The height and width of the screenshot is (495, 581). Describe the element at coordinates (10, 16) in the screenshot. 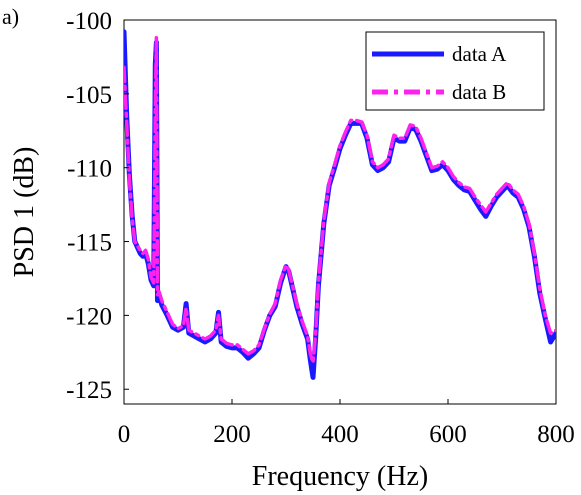

I see `panel-label: a)` at that location.